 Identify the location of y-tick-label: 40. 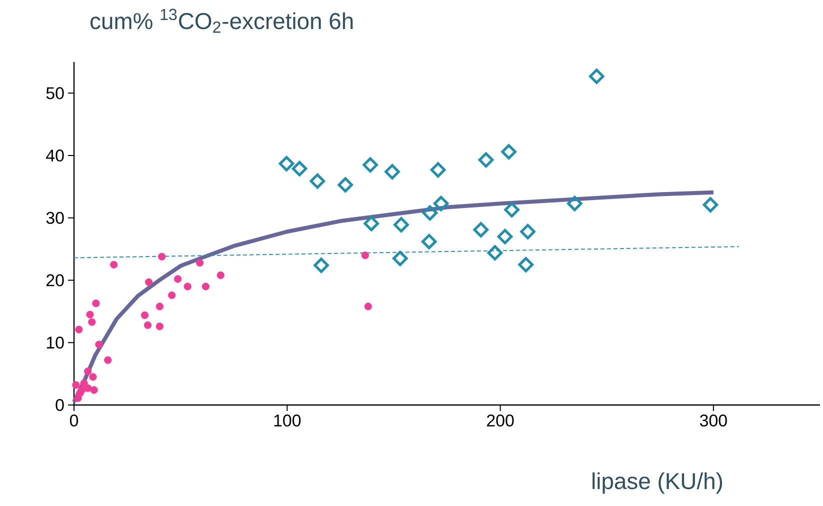
(55, 156).